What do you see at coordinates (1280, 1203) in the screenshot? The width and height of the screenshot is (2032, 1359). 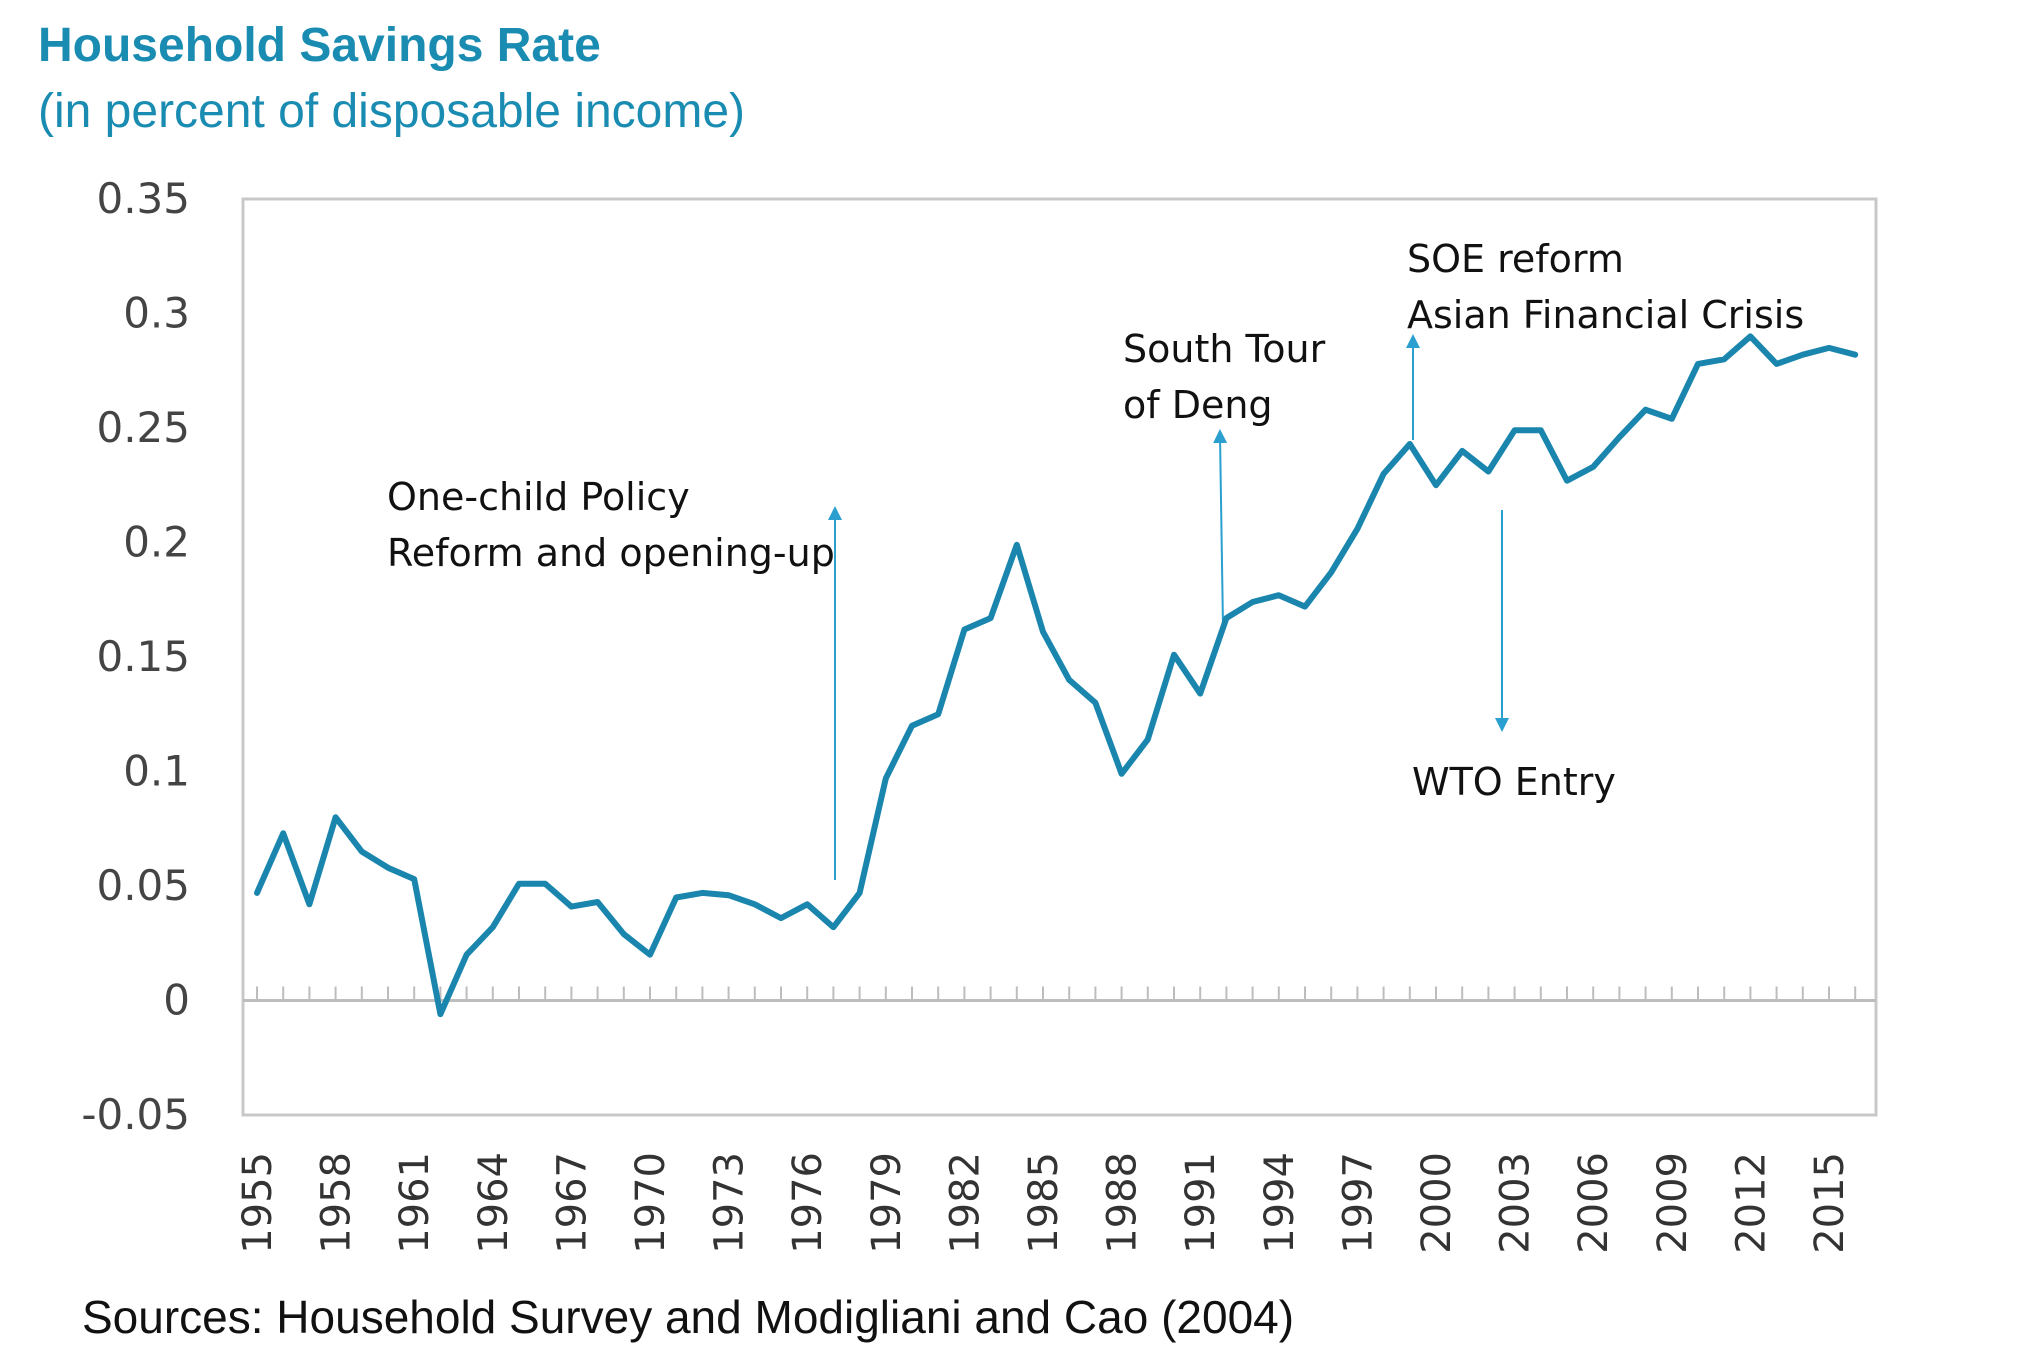 I see `x-tick-label: 1994` at bounding box center [1280, 1203].